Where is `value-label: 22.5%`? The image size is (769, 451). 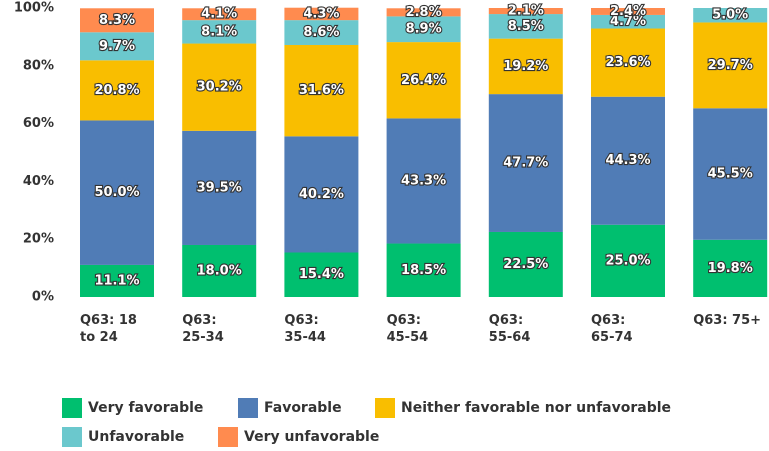
value-label: 22.5% is located at coordinates (525, 264).